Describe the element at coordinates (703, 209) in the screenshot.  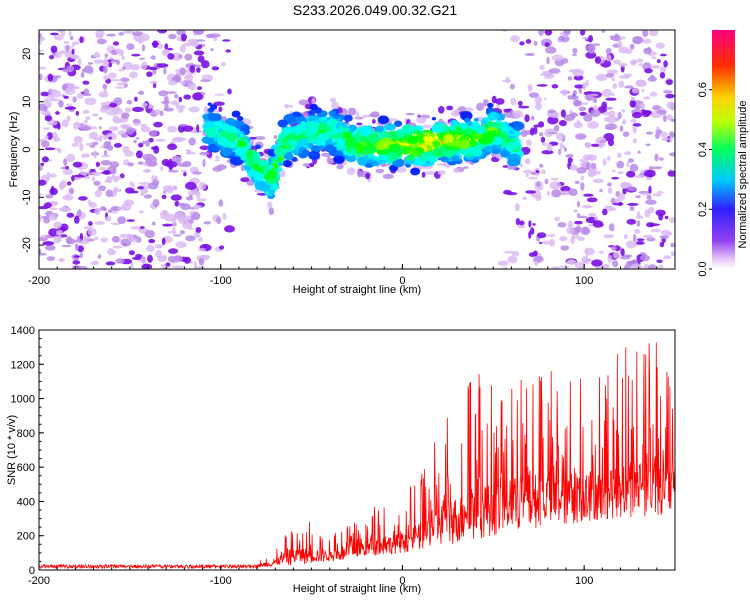
I see `colorbar-tick-label: 0.2` at that location.